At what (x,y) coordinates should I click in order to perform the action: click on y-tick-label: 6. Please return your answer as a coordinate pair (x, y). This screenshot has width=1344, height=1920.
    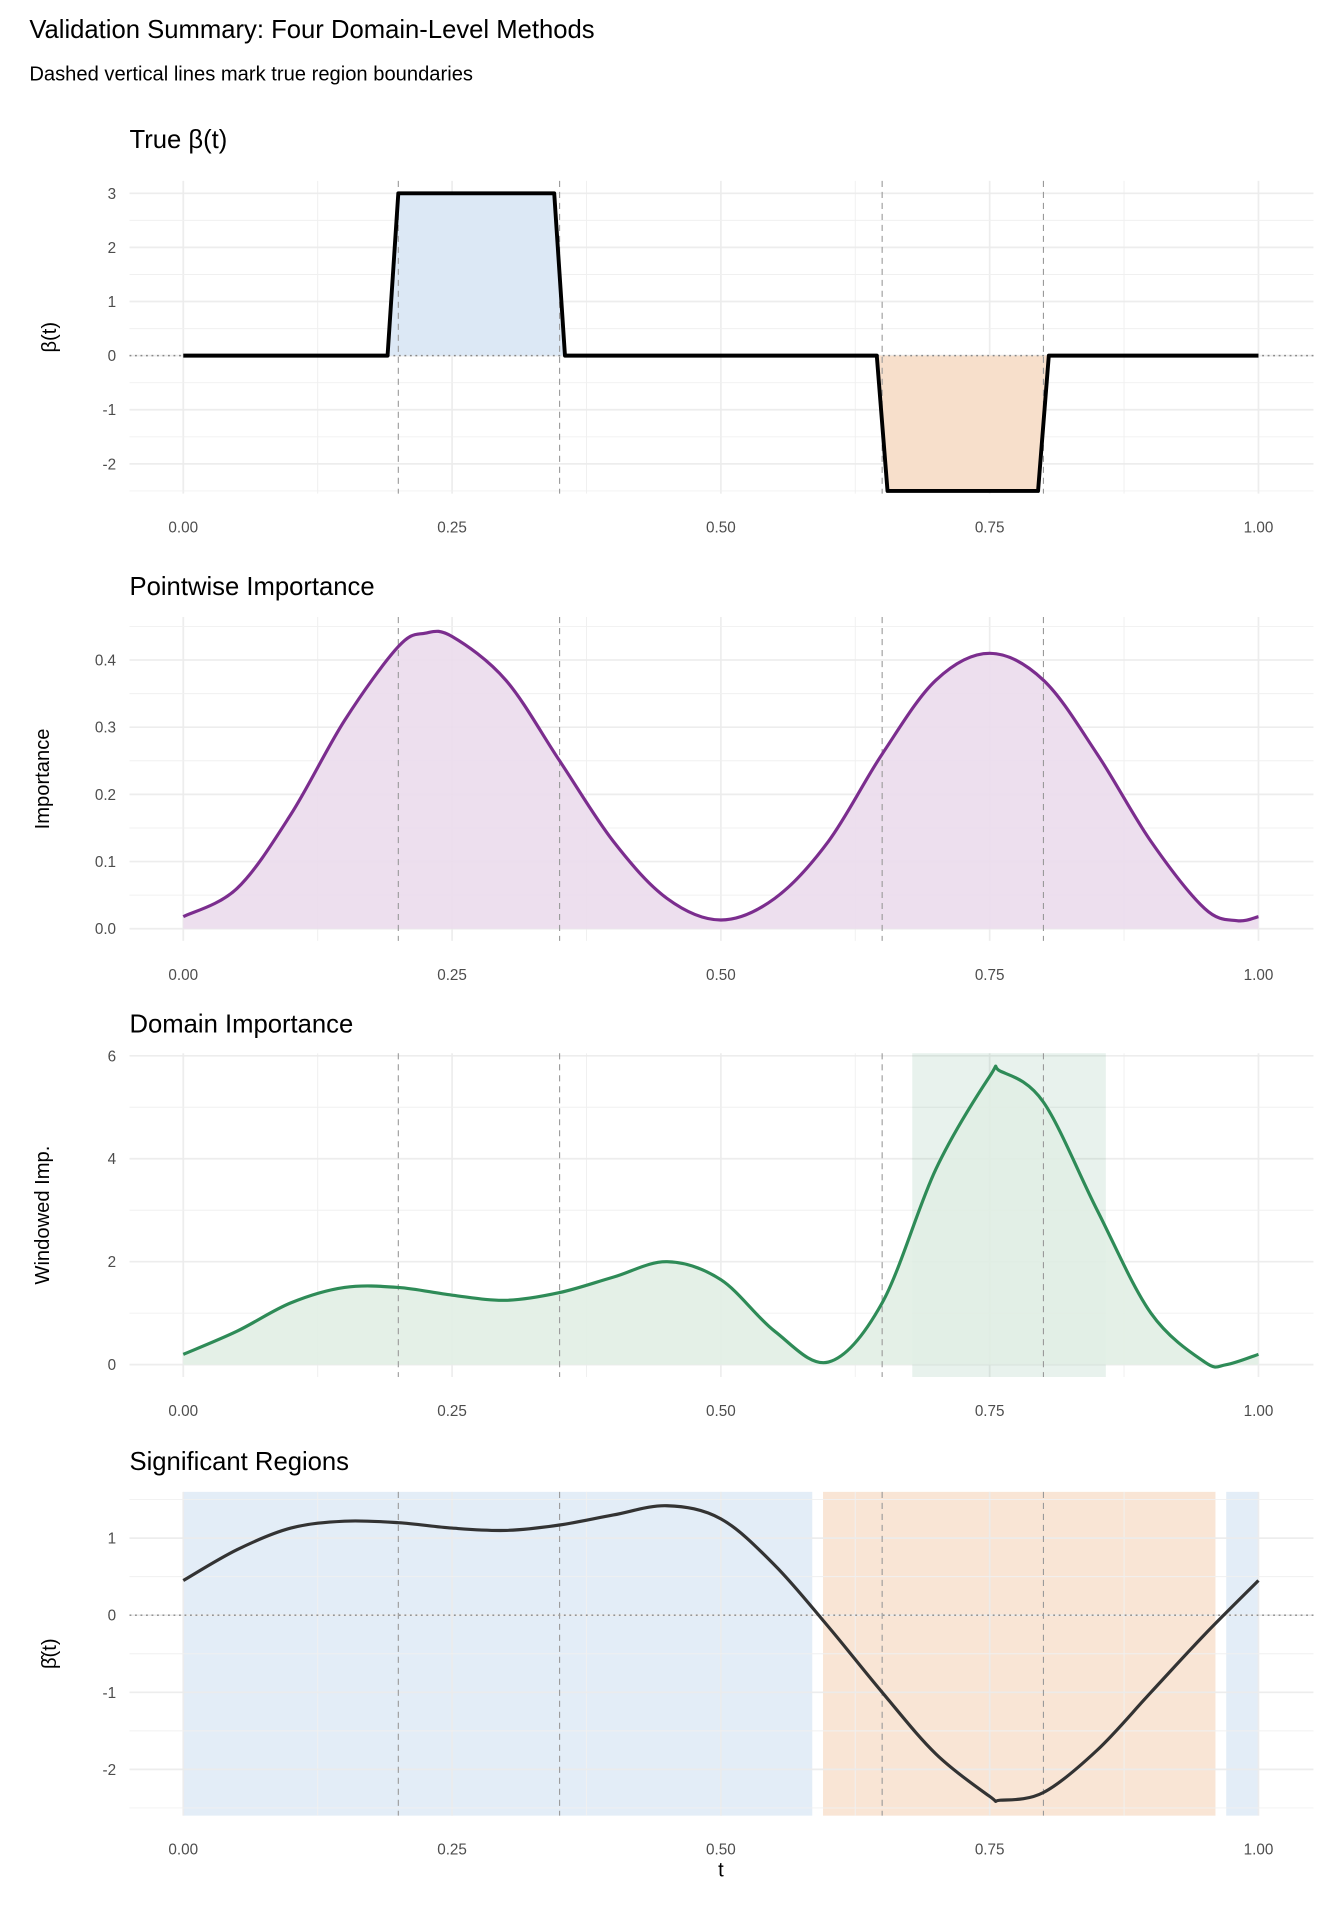
    Looking at the image, I should click on (112, 1056).